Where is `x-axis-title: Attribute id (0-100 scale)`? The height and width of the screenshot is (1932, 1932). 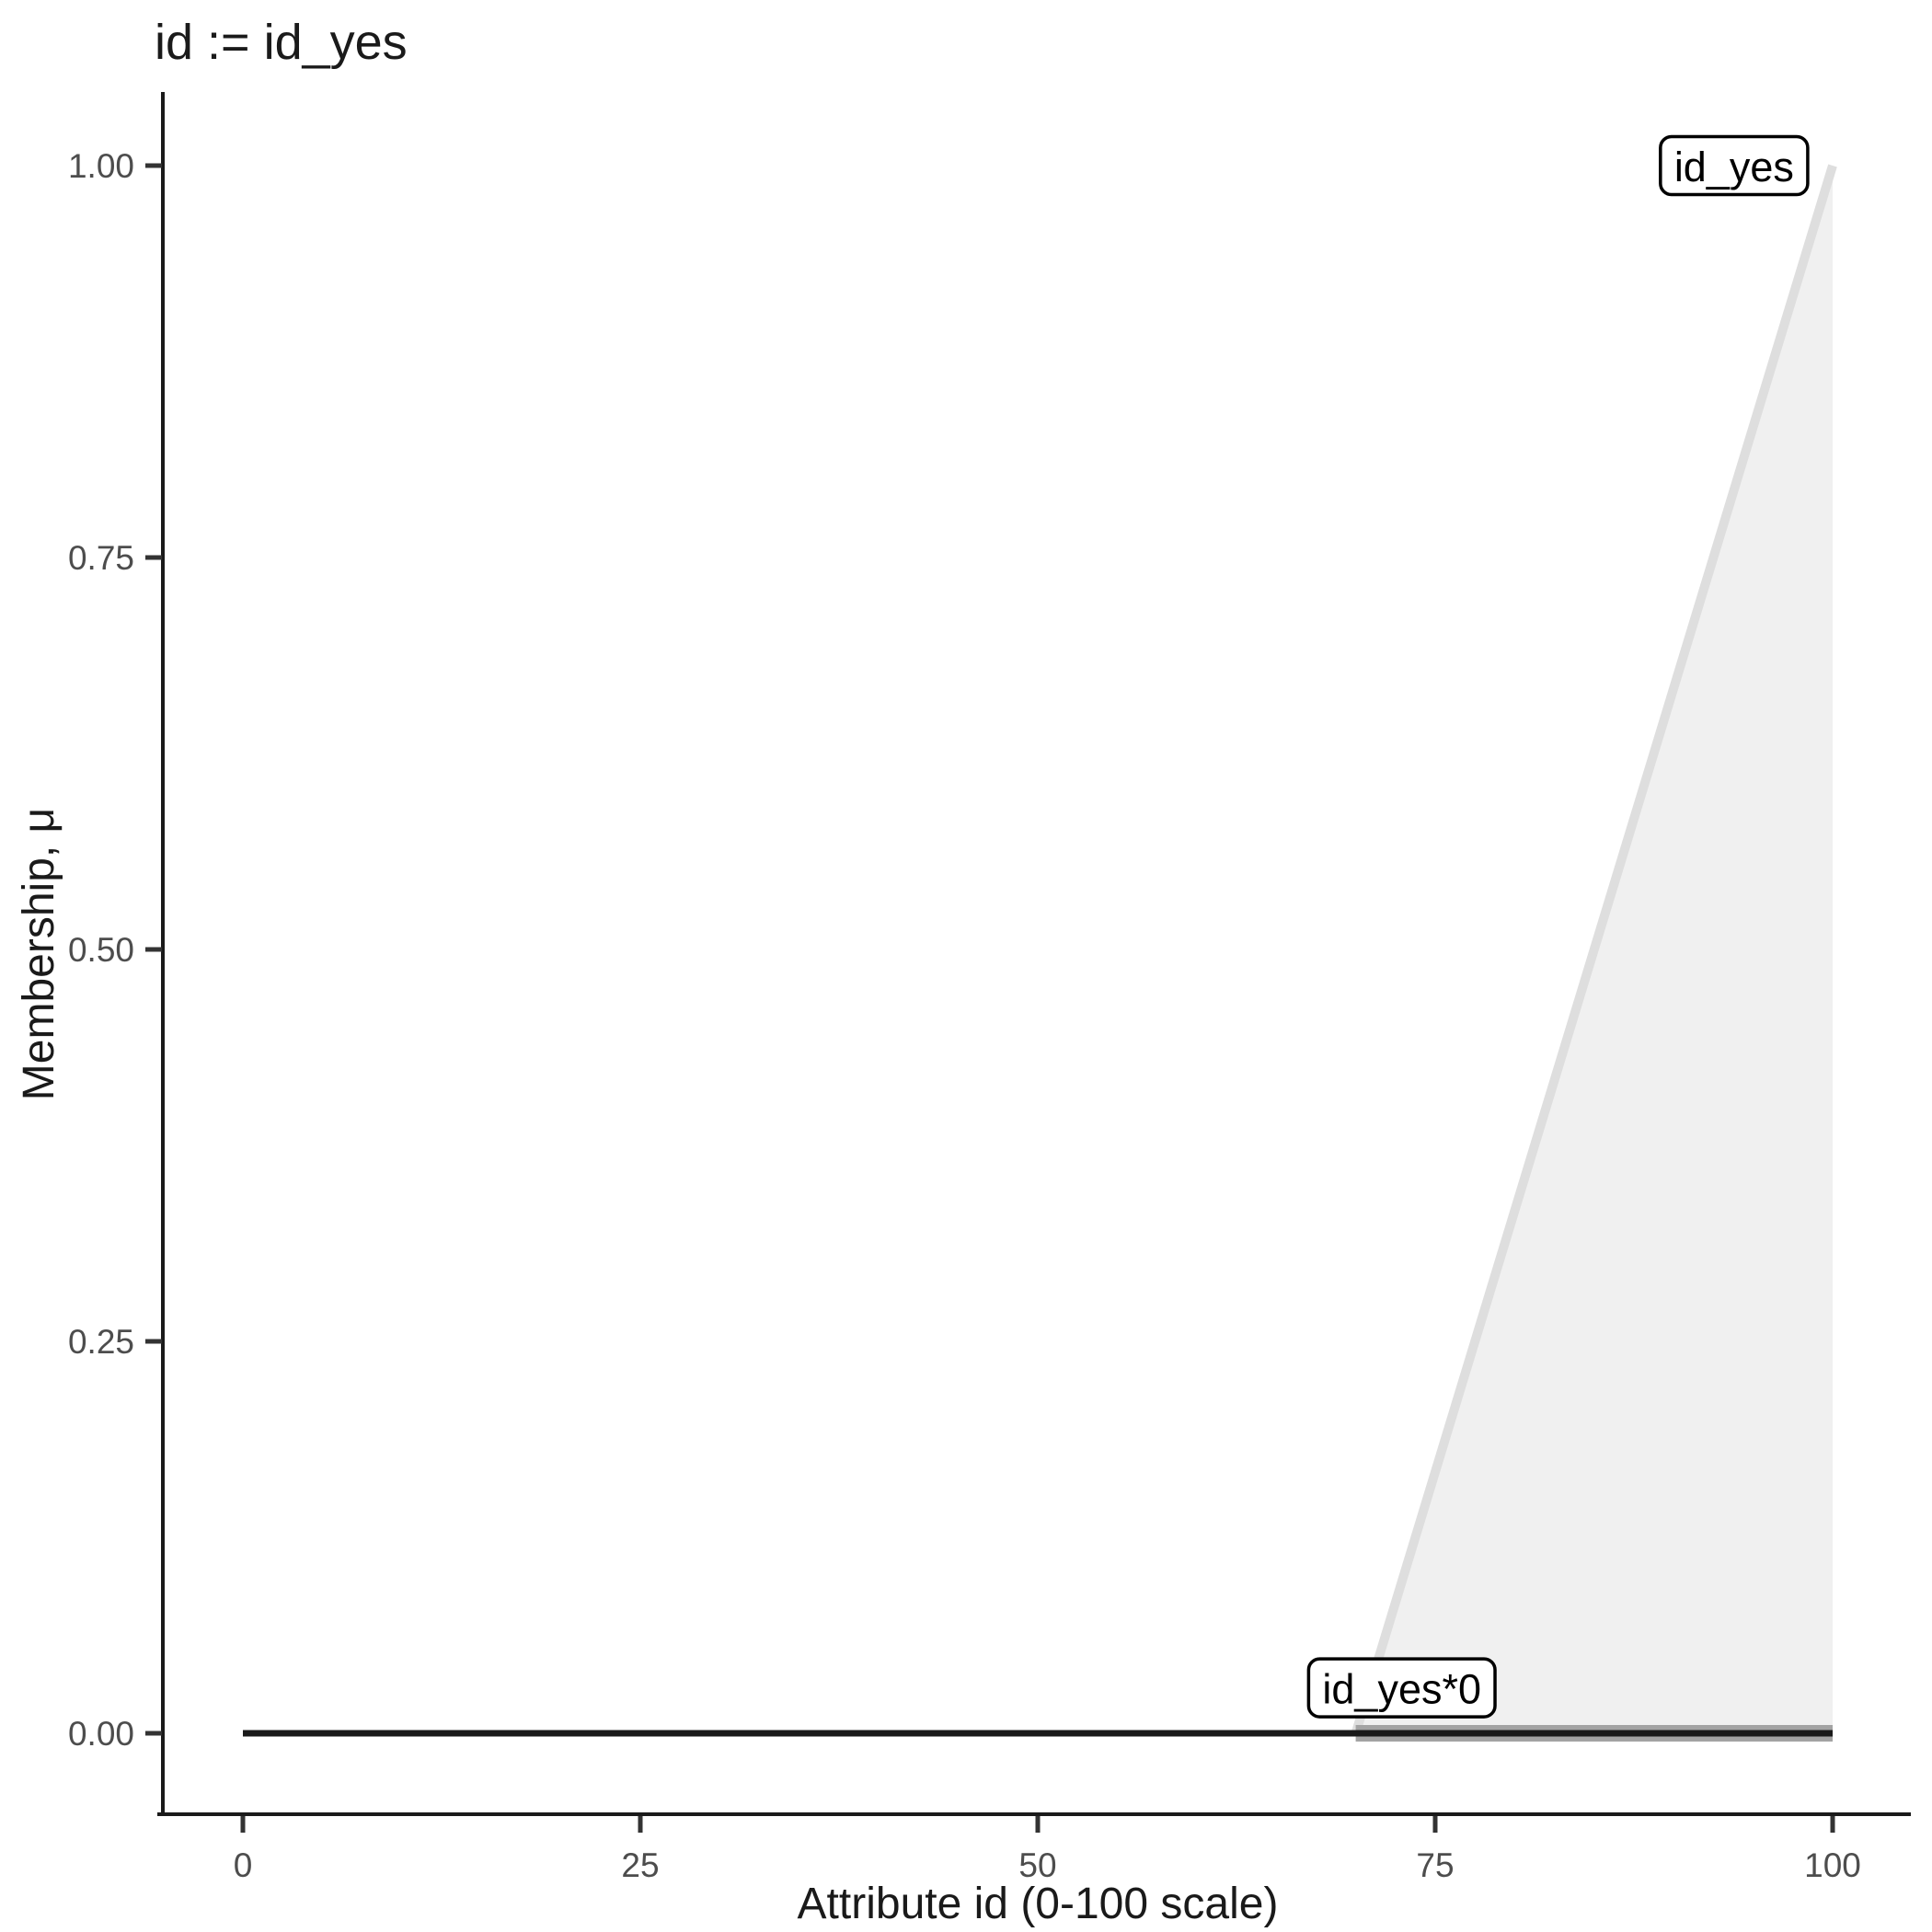 x-axis-title: Attribute id (0-100 scale) is located at coordinates (1038, 1904).